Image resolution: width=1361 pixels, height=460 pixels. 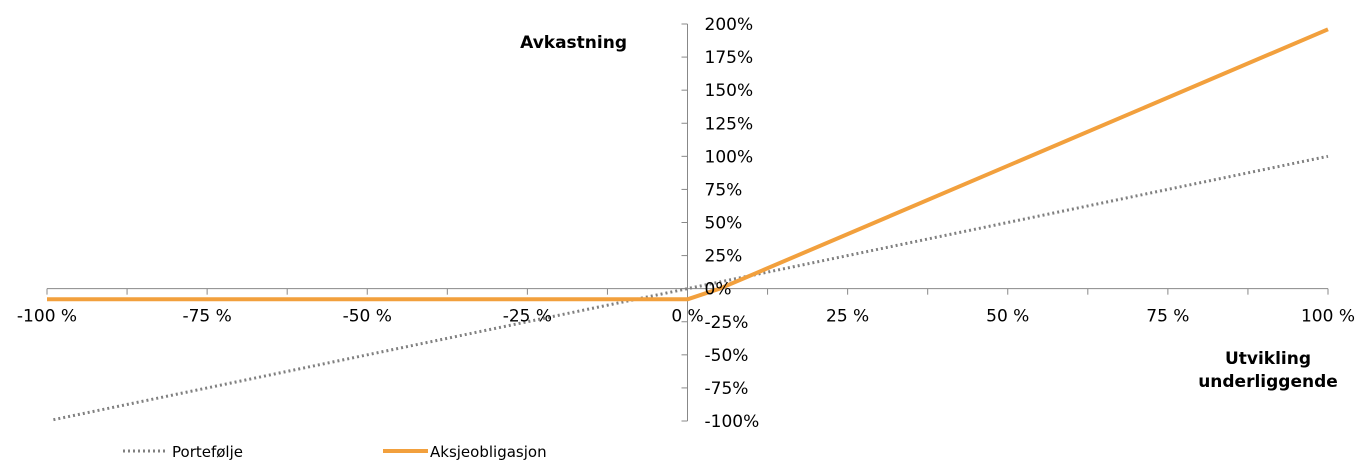 I want to click on y-tick-label: 75%, so click(x=724, y=190).